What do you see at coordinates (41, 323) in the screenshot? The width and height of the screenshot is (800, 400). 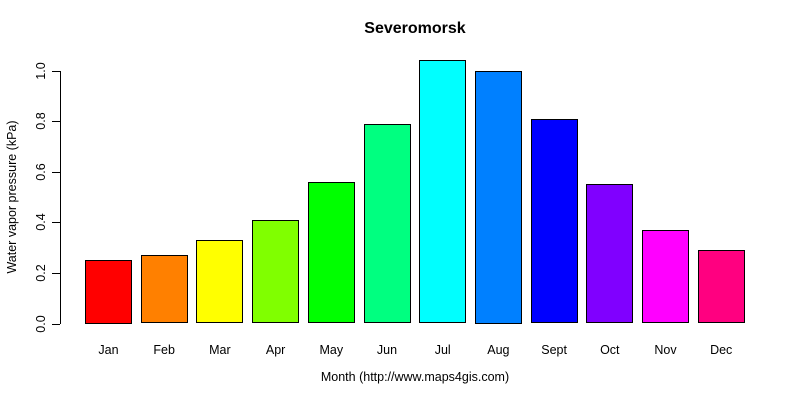 I see `y-tick-label-text: 0.0` at bounding box center [41, 323].